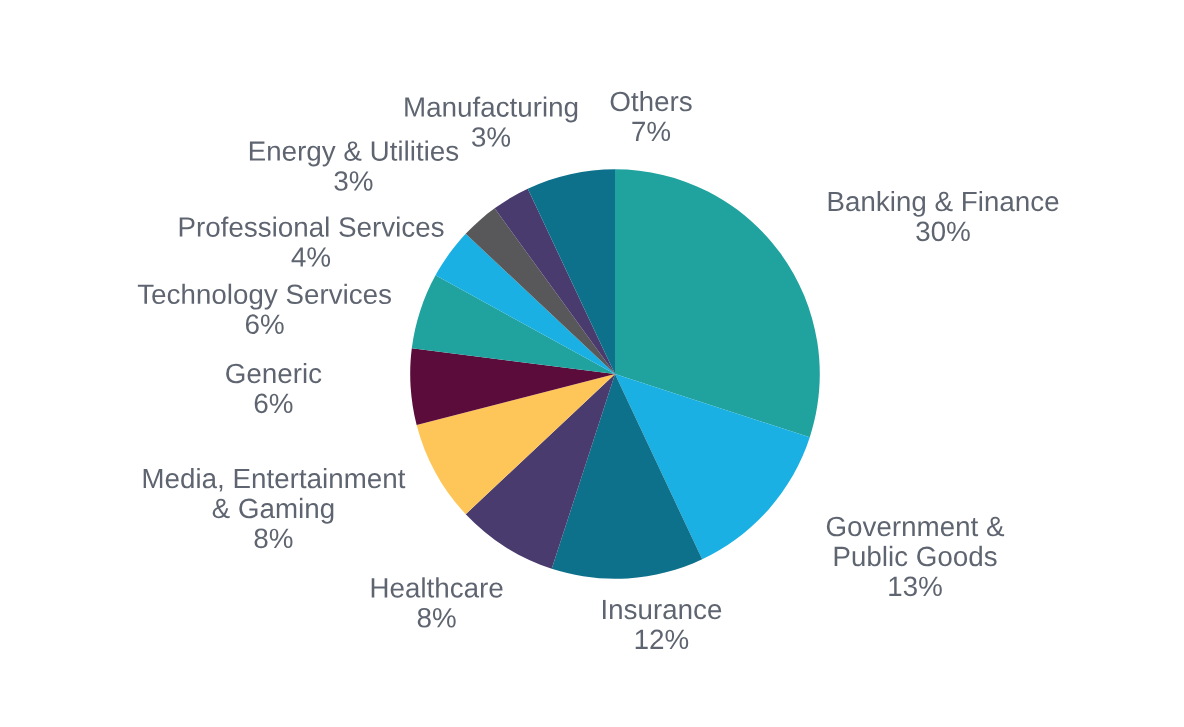  What do you see at coordinates (437, 587) in the screenshot?
I see `slice-label: Healthcare` at bounding box center [437, 587].